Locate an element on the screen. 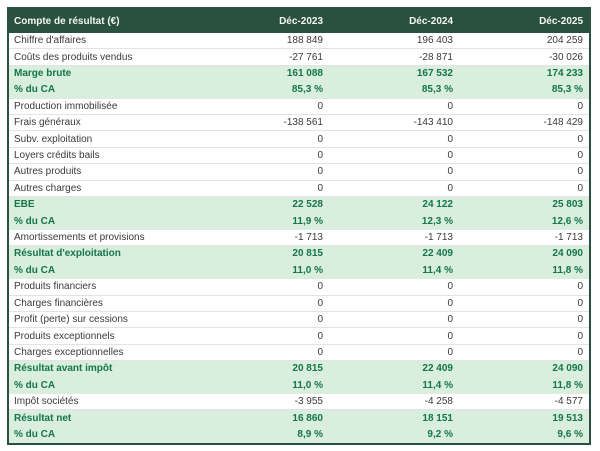  row-label: Produits exceptionnels is located at coordinates (64, 336).